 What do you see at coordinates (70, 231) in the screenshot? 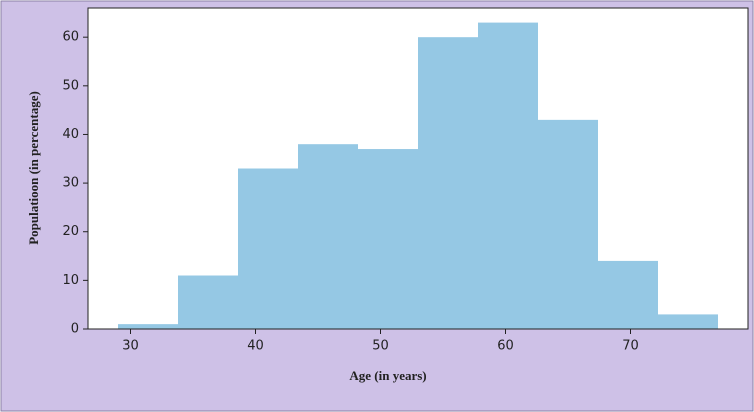
I see `y-tick-label: 20` at bounding box center [70, 231].